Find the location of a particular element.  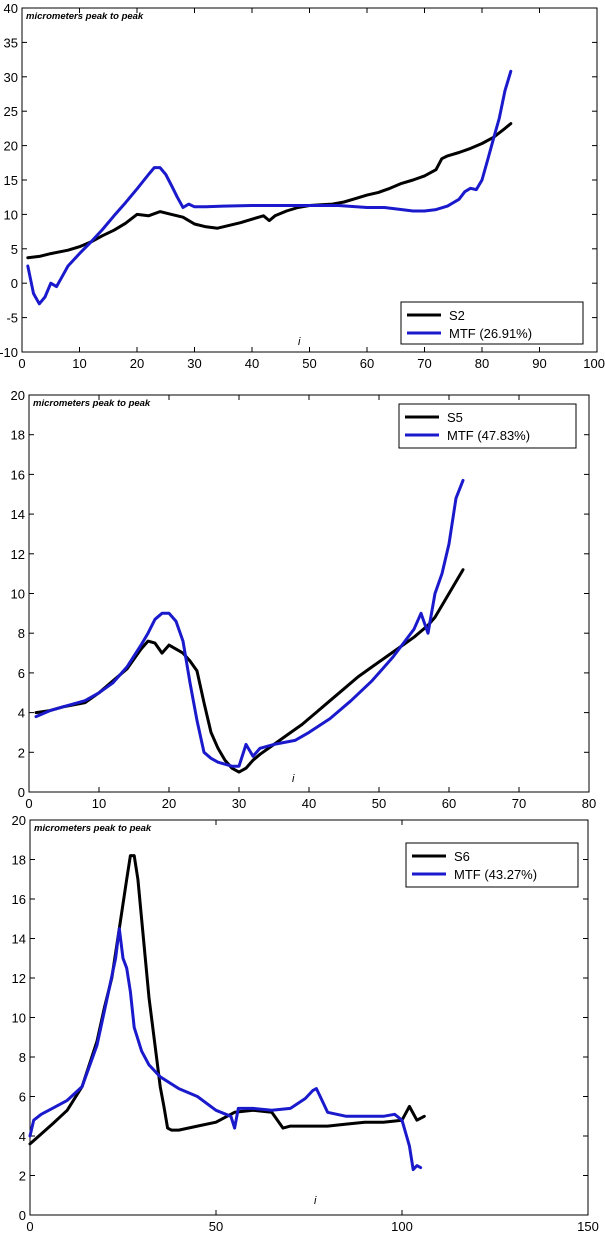

legend-label: S5 is located at coordinates (455, 417).